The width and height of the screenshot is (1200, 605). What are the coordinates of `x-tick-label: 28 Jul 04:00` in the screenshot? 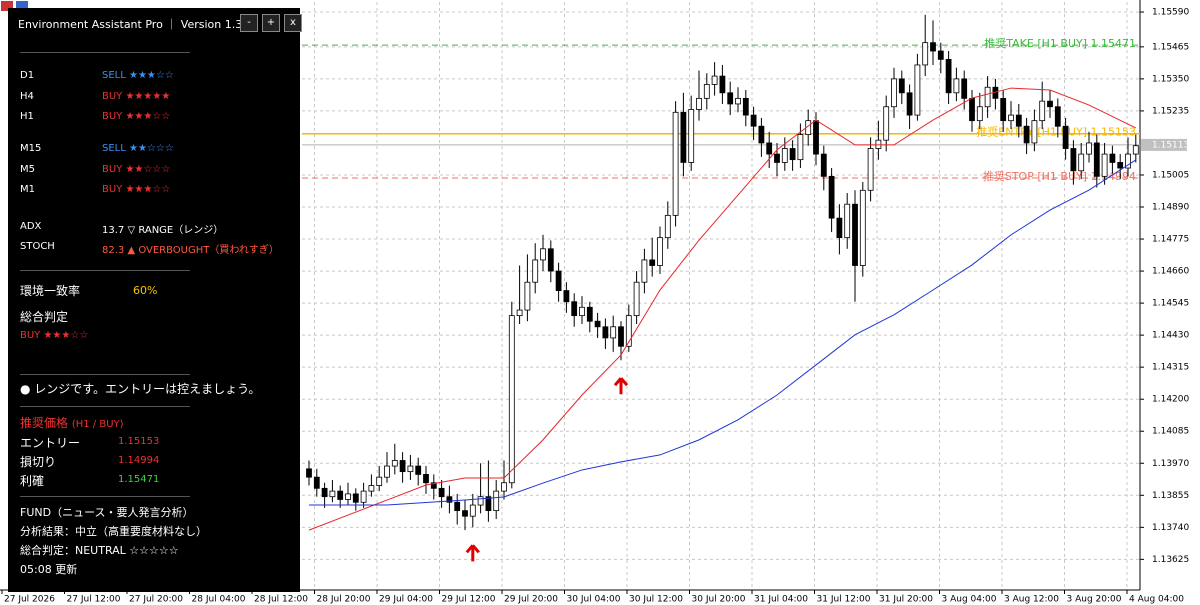 It's located at (219, 600).